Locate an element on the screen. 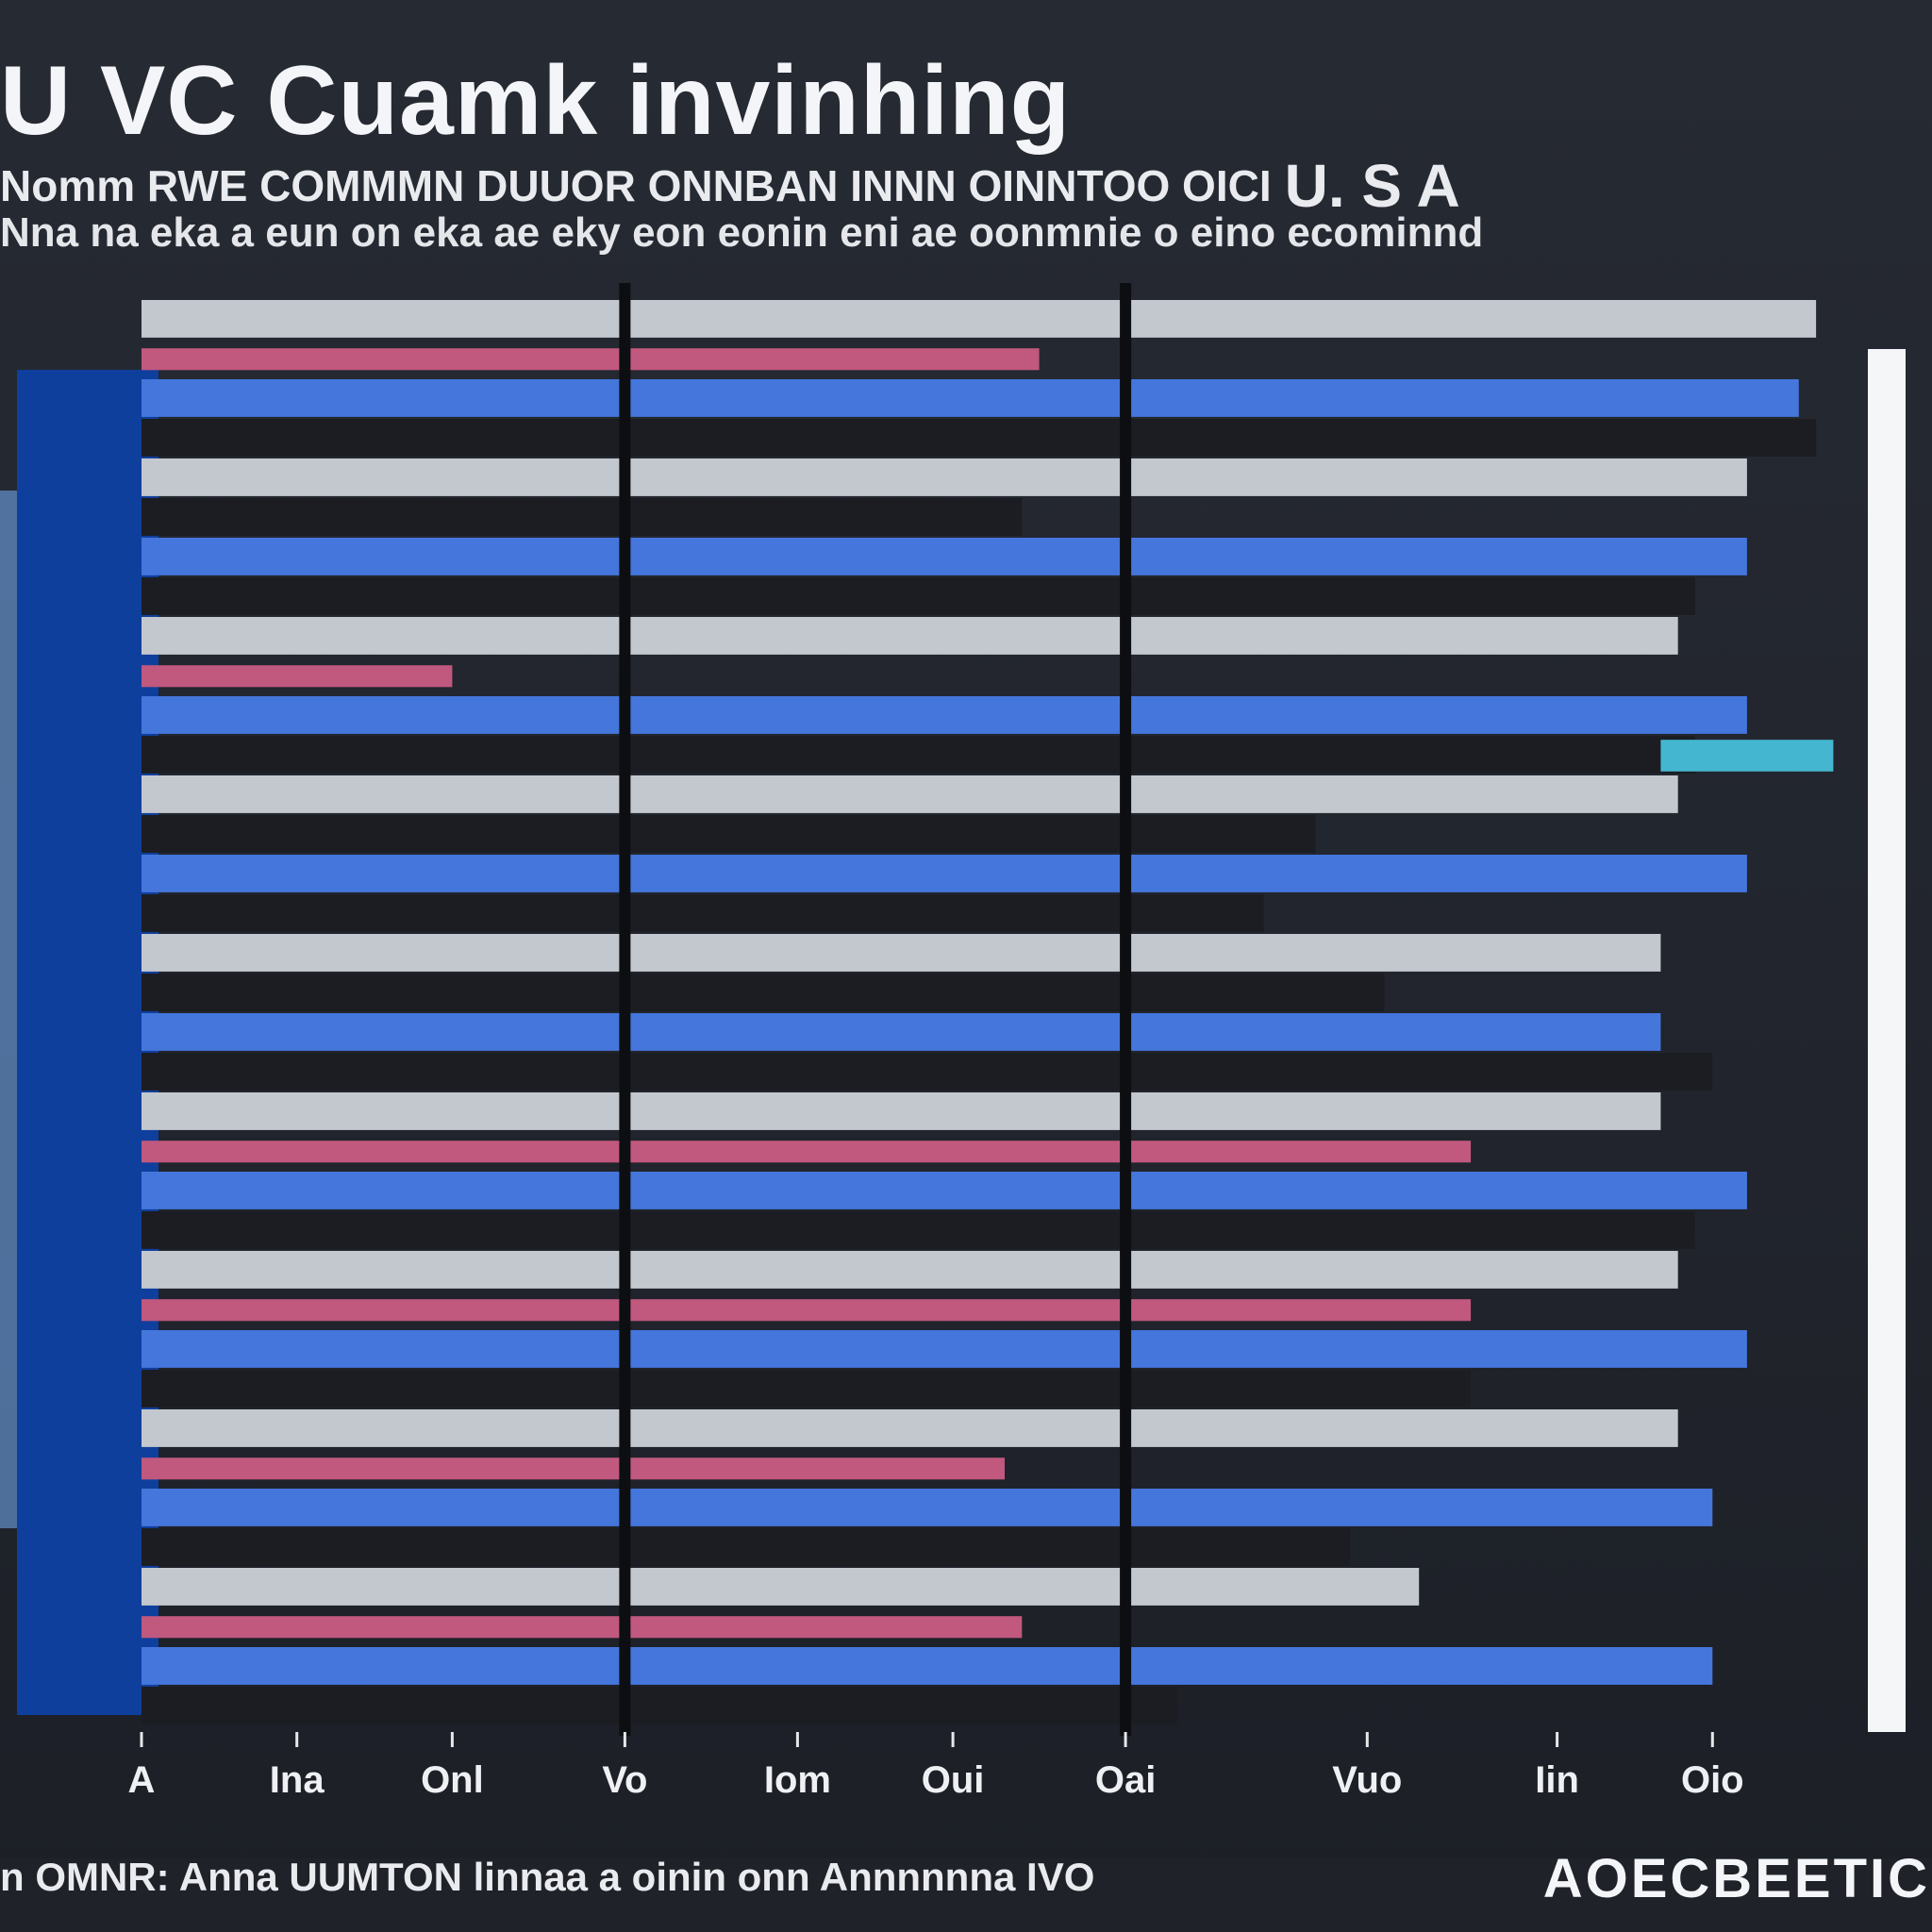 The height and width of the screenshot is (1932, 1932). x-tick-label-9: Iin is located at coordinates (1557, 1780).